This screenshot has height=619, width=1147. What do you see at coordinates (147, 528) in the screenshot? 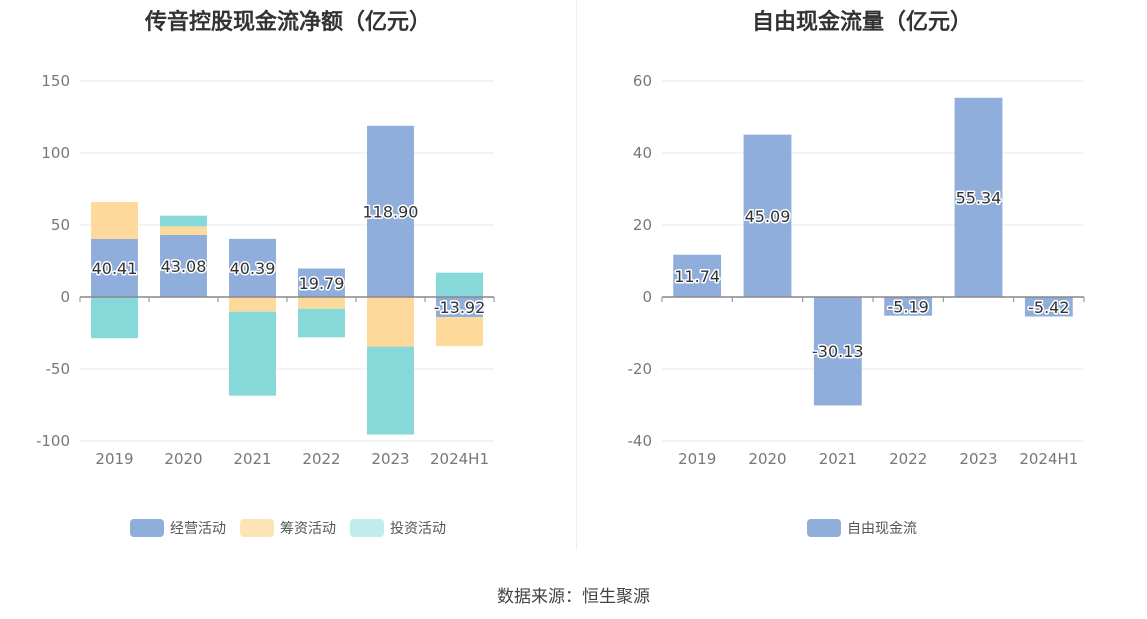
I see `legend-swatch-operating` at bounding box center [147, 528].